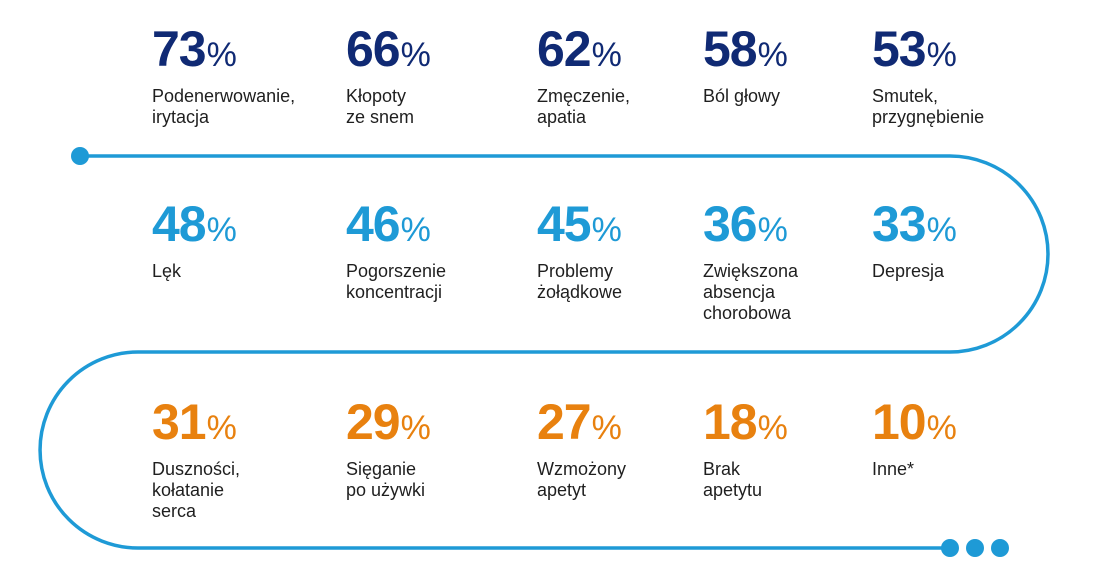  I want to click on stat-item: 66% Kłopoty ze snem, so click(436, 76).